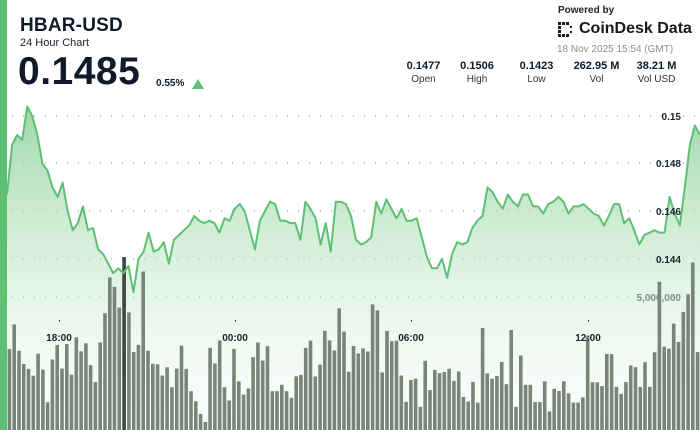  I want to click on y-tick-label: 0.146, so click(668, 212).